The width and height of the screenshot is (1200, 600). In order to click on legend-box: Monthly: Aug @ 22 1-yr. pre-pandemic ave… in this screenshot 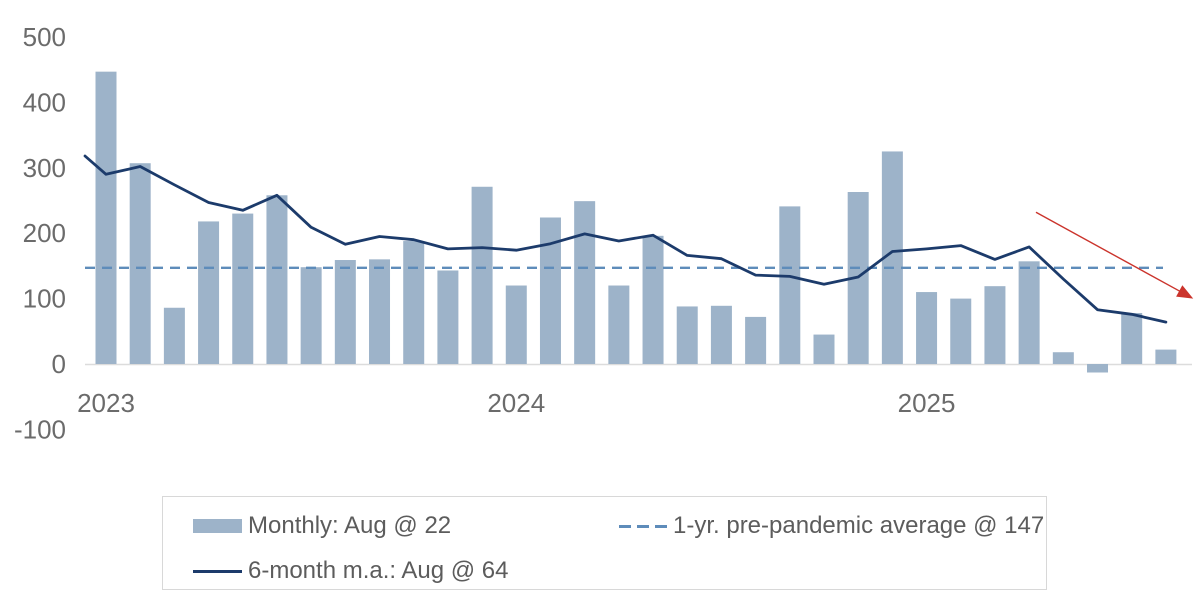, I will do `click(604, 543)`.